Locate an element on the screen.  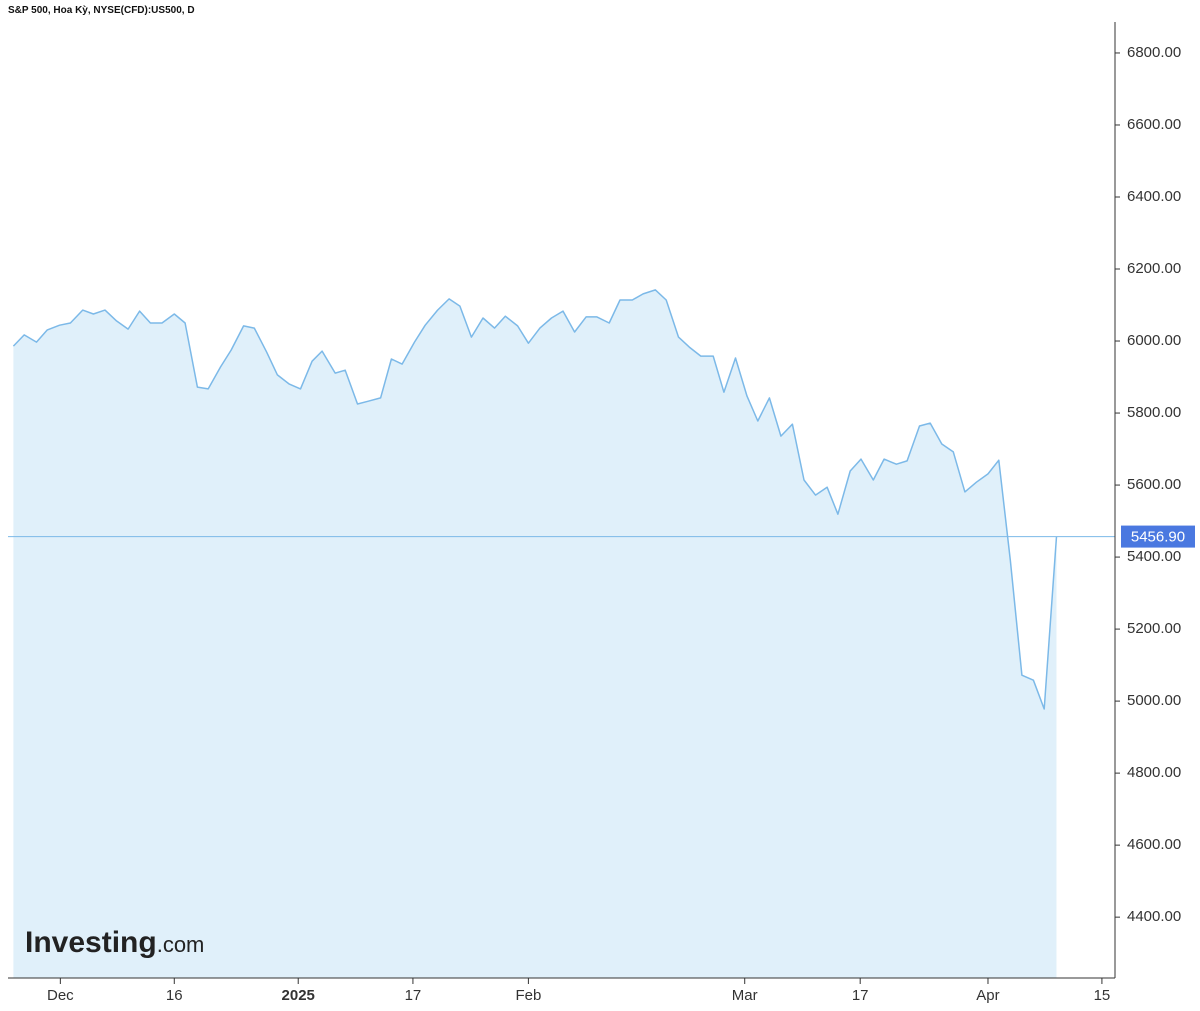
x-tick-label: 16 is located at coordinates (174, 995).